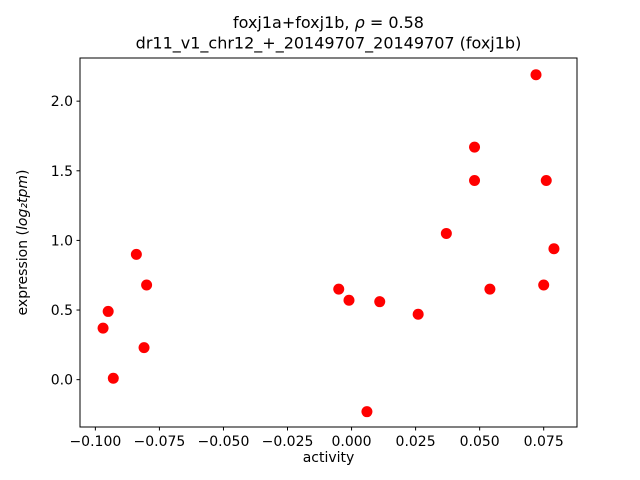 The image size is (640, 480). Describe the element at coordinates (23, 172) in the screenshot. I see `y-axis-label-suffix: )` at that location.